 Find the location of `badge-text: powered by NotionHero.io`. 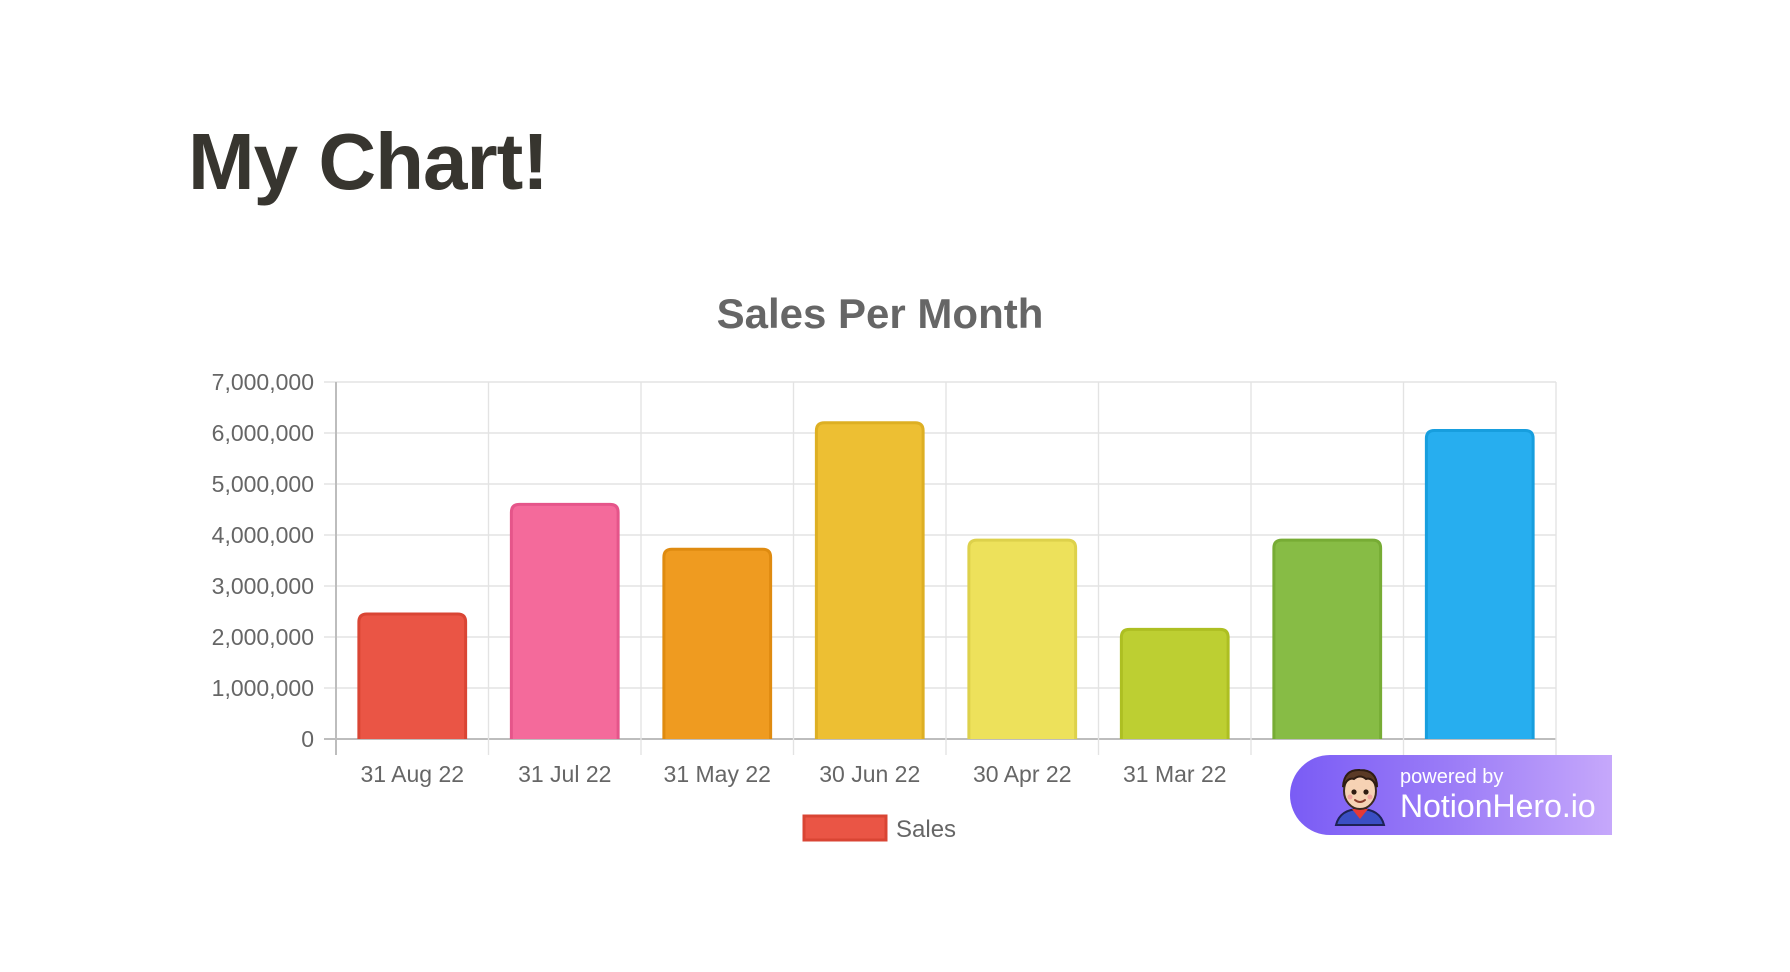

badge-text: powered by NotionHero.io is located at coordinates (1498, 795).